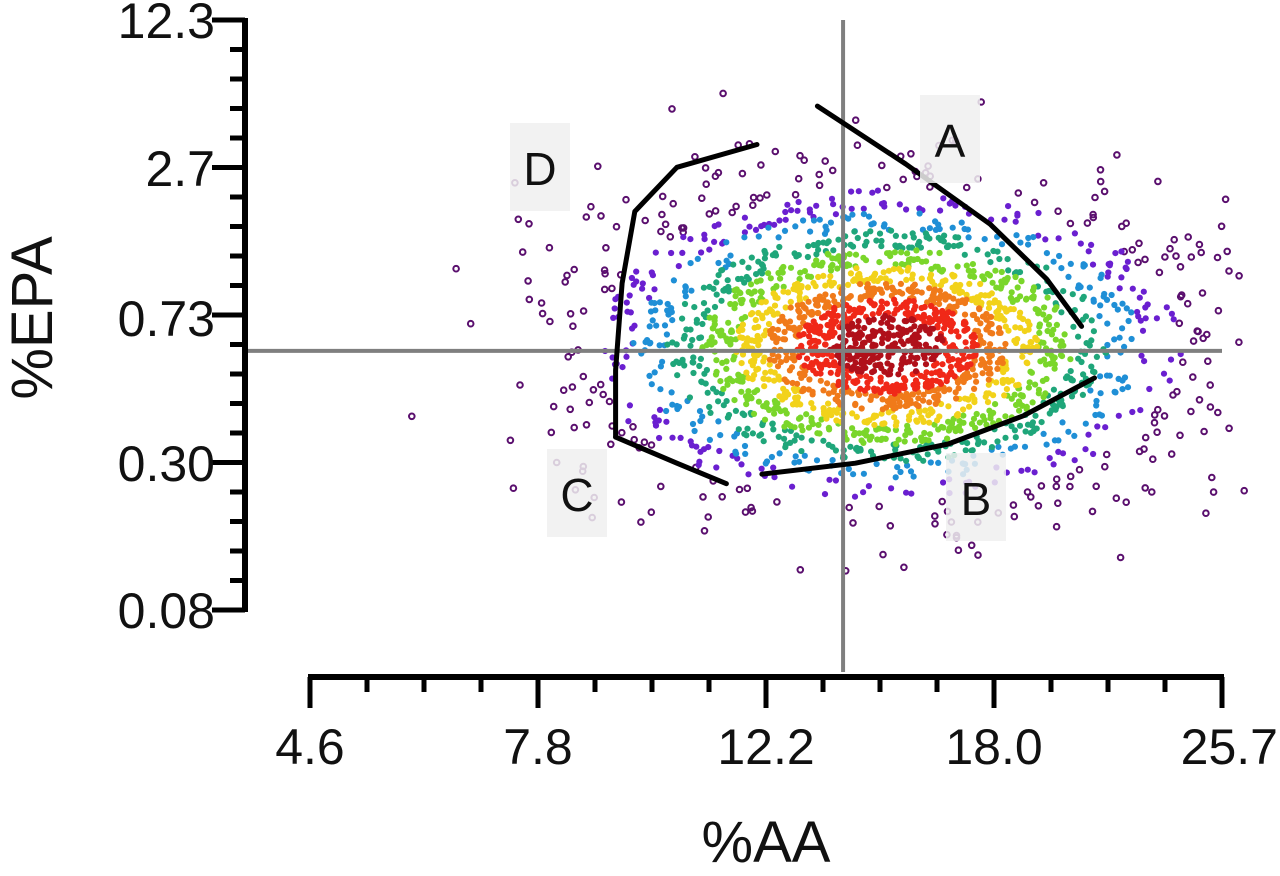 The width and height of the screenshot is (1280, 876). I want to click on x-tick-label: 12.2, so click(765, 747).